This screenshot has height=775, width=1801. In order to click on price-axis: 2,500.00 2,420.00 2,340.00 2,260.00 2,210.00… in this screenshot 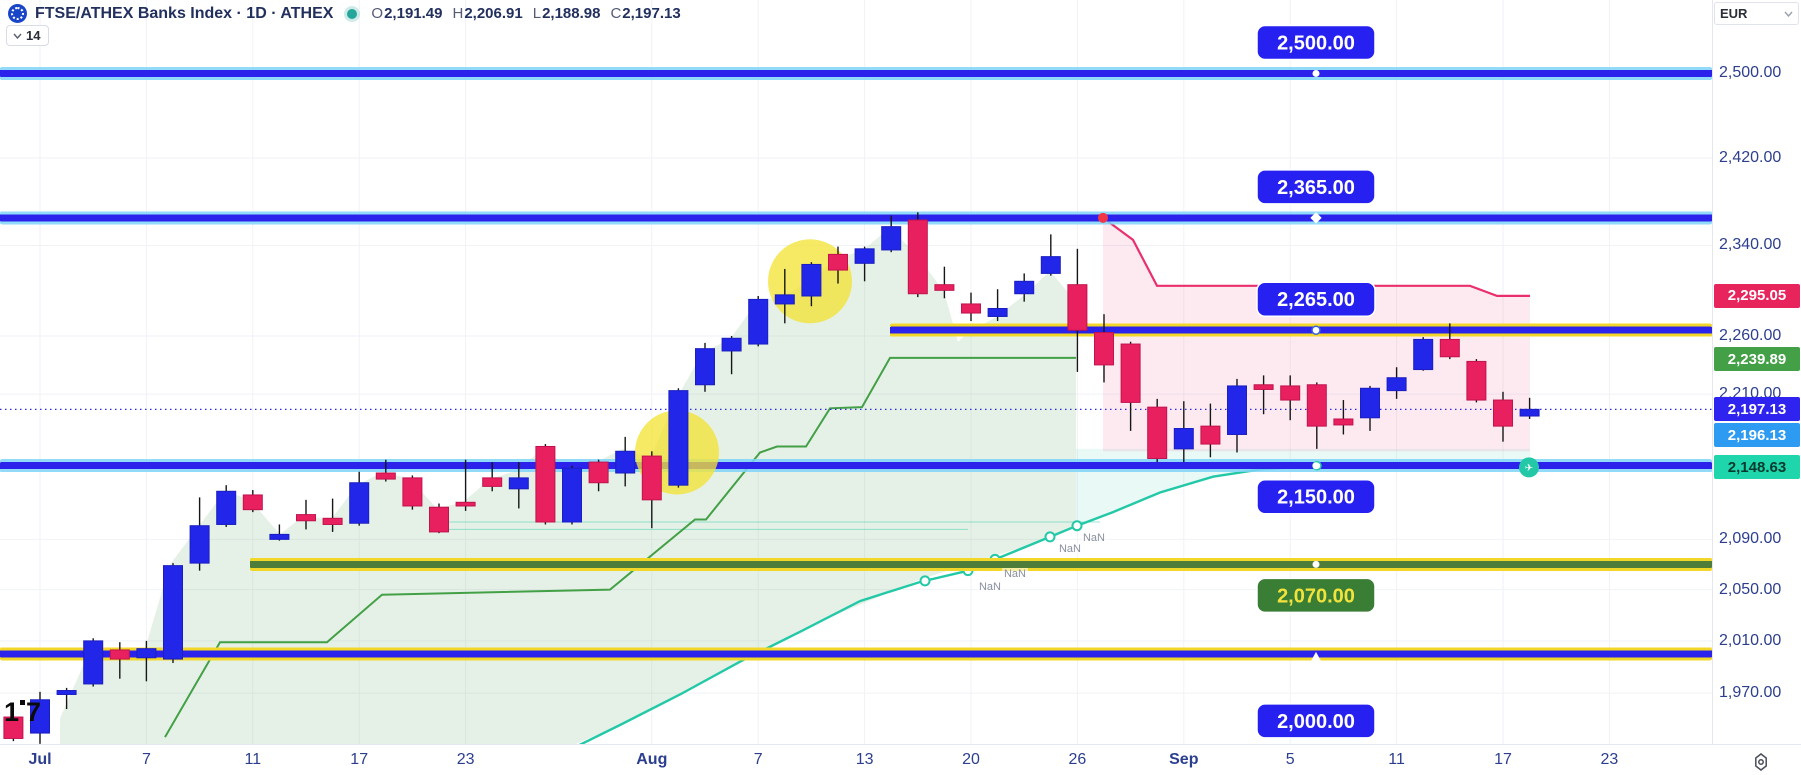, I will do `click(1756, 372)`.